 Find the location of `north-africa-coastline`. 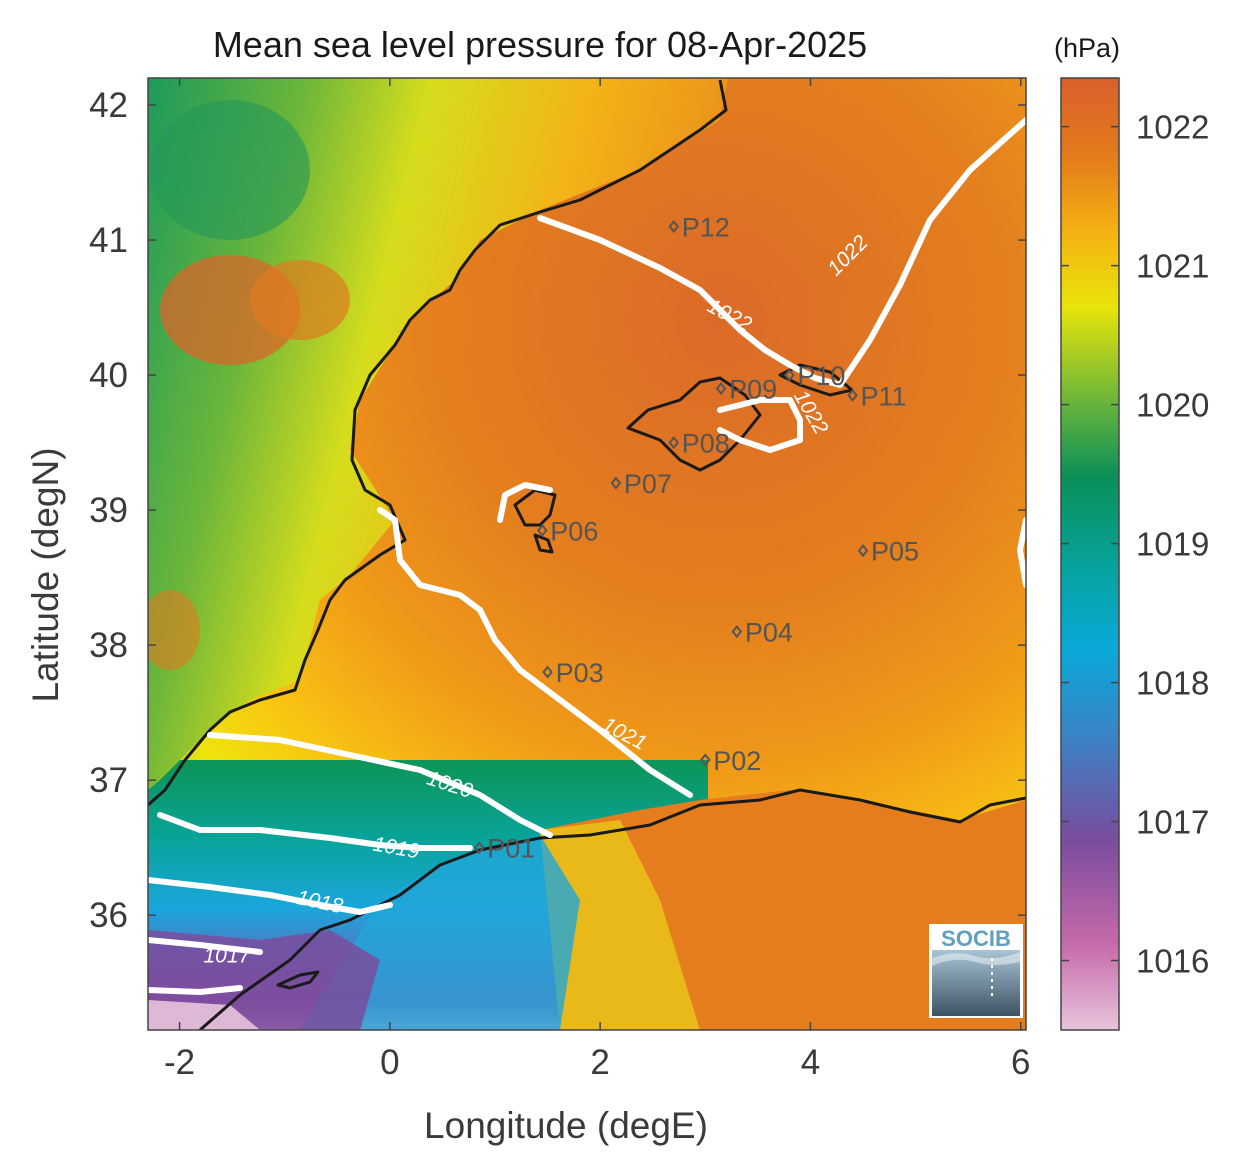

north-africa-coastline is located at coordinates (612, 909).